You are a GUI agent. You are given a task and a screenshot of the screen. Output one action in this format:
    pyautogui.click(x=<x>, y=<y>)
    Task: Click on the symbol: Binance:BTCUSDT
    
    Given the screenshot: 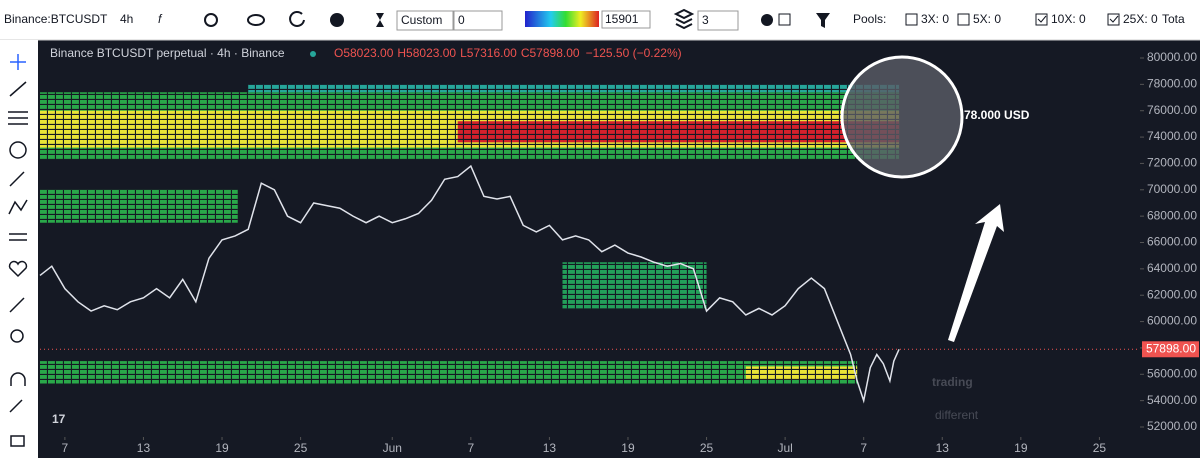 What is the action you would take?
    pyautogui.click(x=56, y=19)
    